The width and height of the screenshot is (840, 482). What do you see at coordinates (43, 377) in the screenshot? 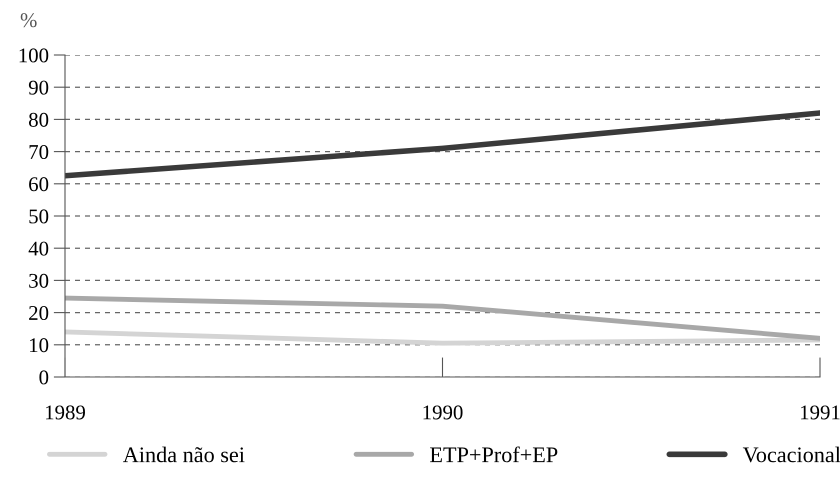
I see `y-tick-label: 0` at bounding box center [43, 377].